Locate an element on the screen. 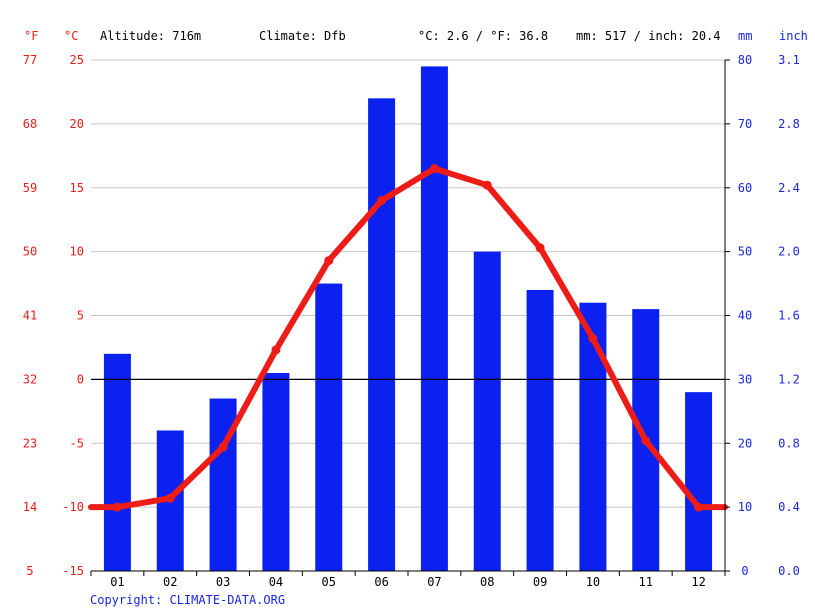 Image resolution: width=815 pixels, height=611 pixels. mm-tick-label: 80 is located at coordinates (745, 60).